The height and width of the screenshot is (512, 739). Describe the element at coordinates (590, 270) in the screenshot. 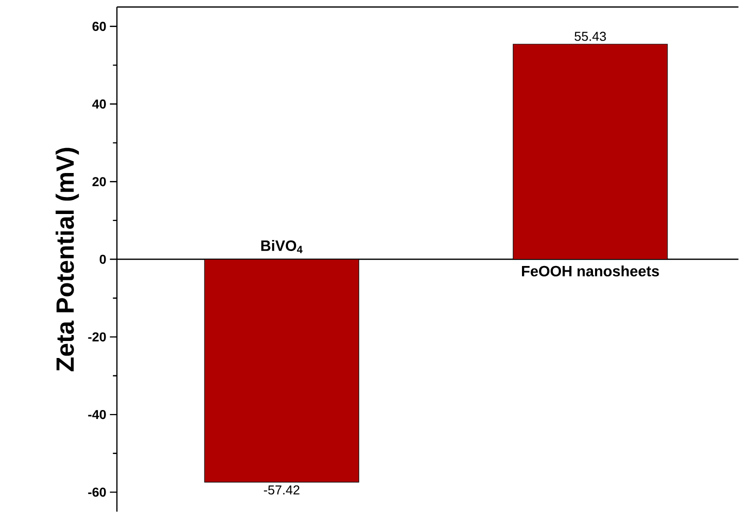

I see `x-tick-label: FeOOH nanosheets` at that location.